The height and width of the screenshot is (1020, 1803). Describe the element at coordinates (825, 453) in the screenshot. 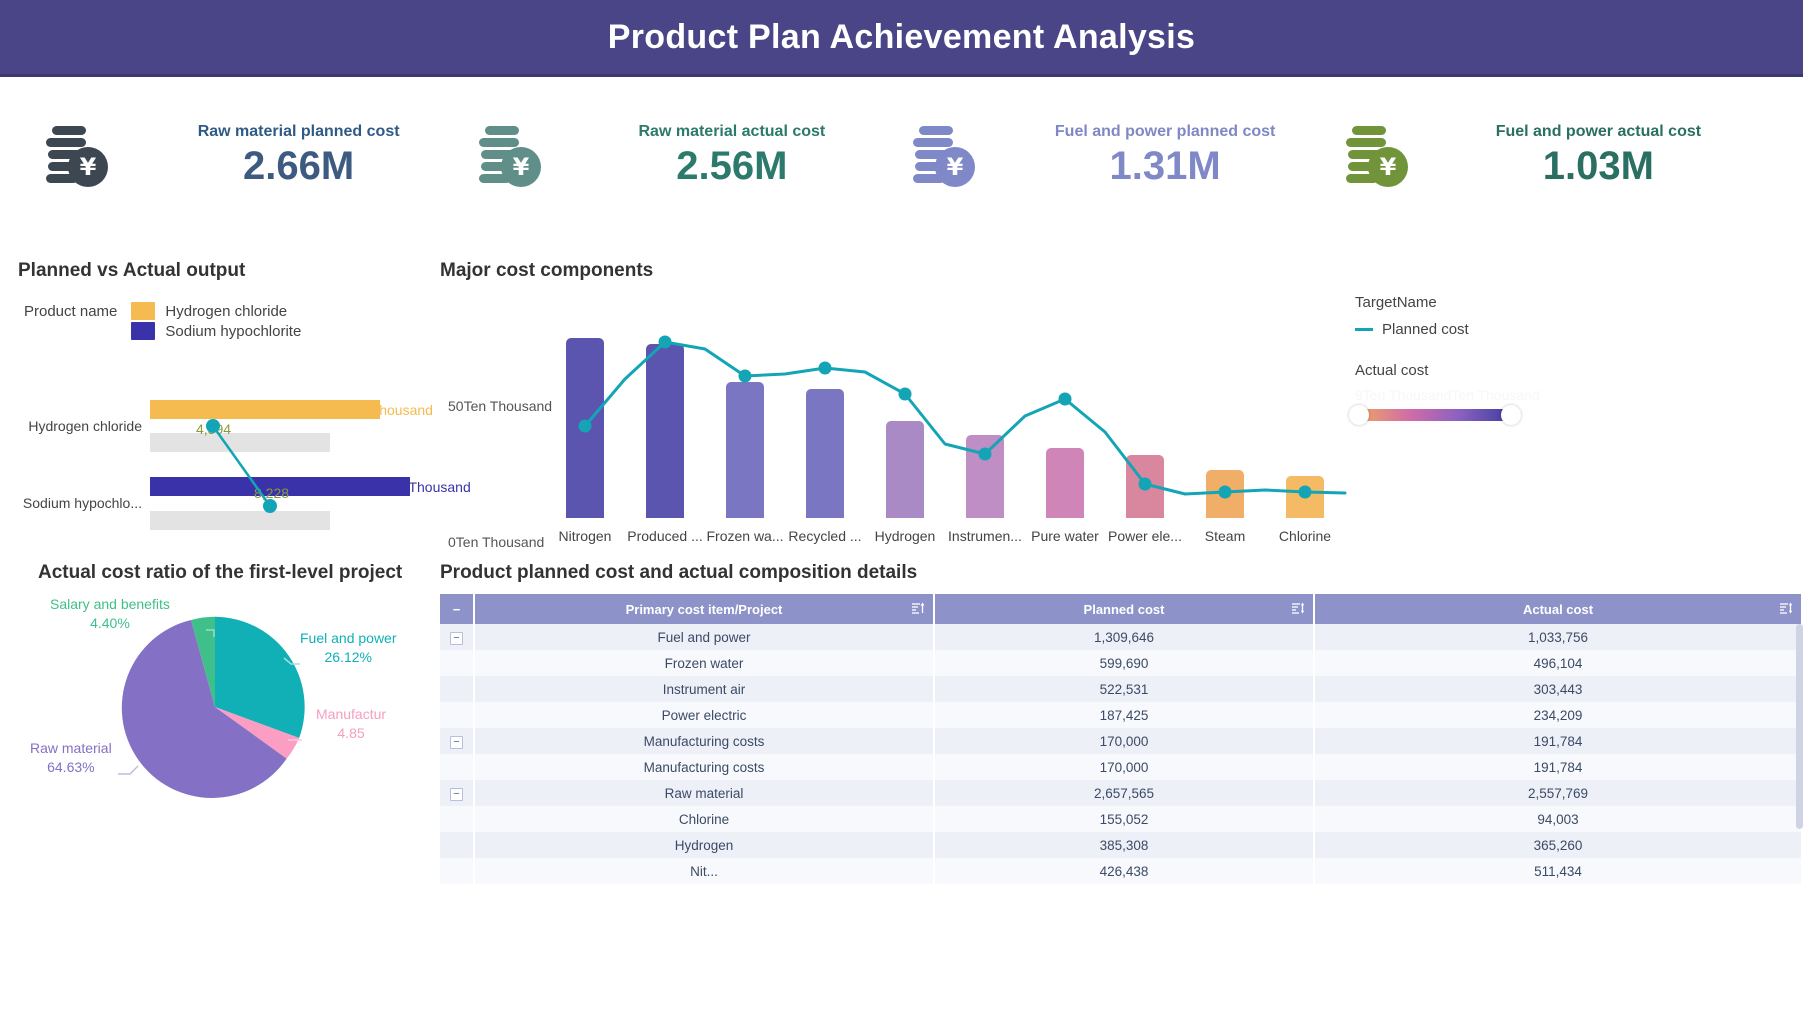

I see `bar-recycled` at that location.